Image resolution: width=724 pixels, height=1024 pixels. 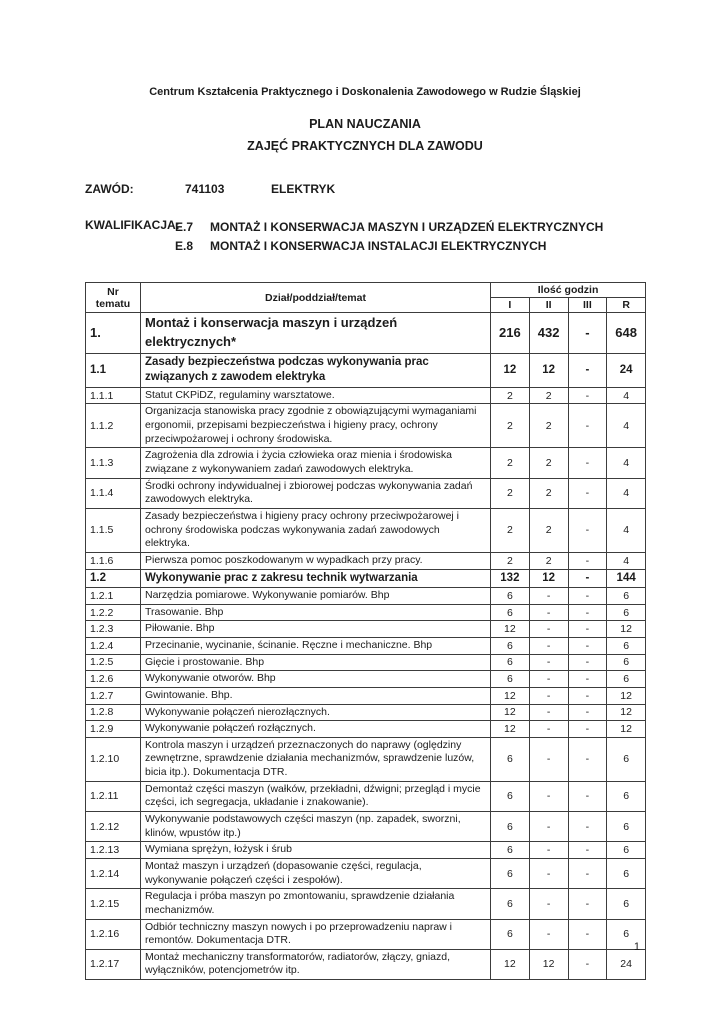 What do you see at coordinates (315, 729) in the screenshot?
I see `row-topic-cell: Wykonywanie połączeń rozłącznych.` at bounding box center [315, 729].